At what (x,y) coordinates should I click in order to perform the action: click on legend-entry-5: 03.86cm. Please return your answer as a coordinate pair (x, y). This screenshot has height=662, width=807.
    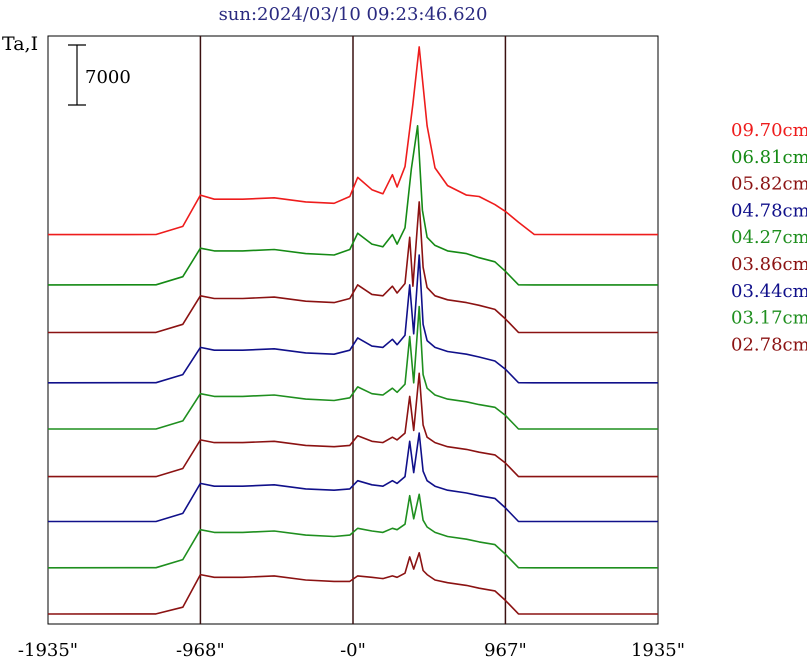
    Looking at the image, I should click on (769, 264).